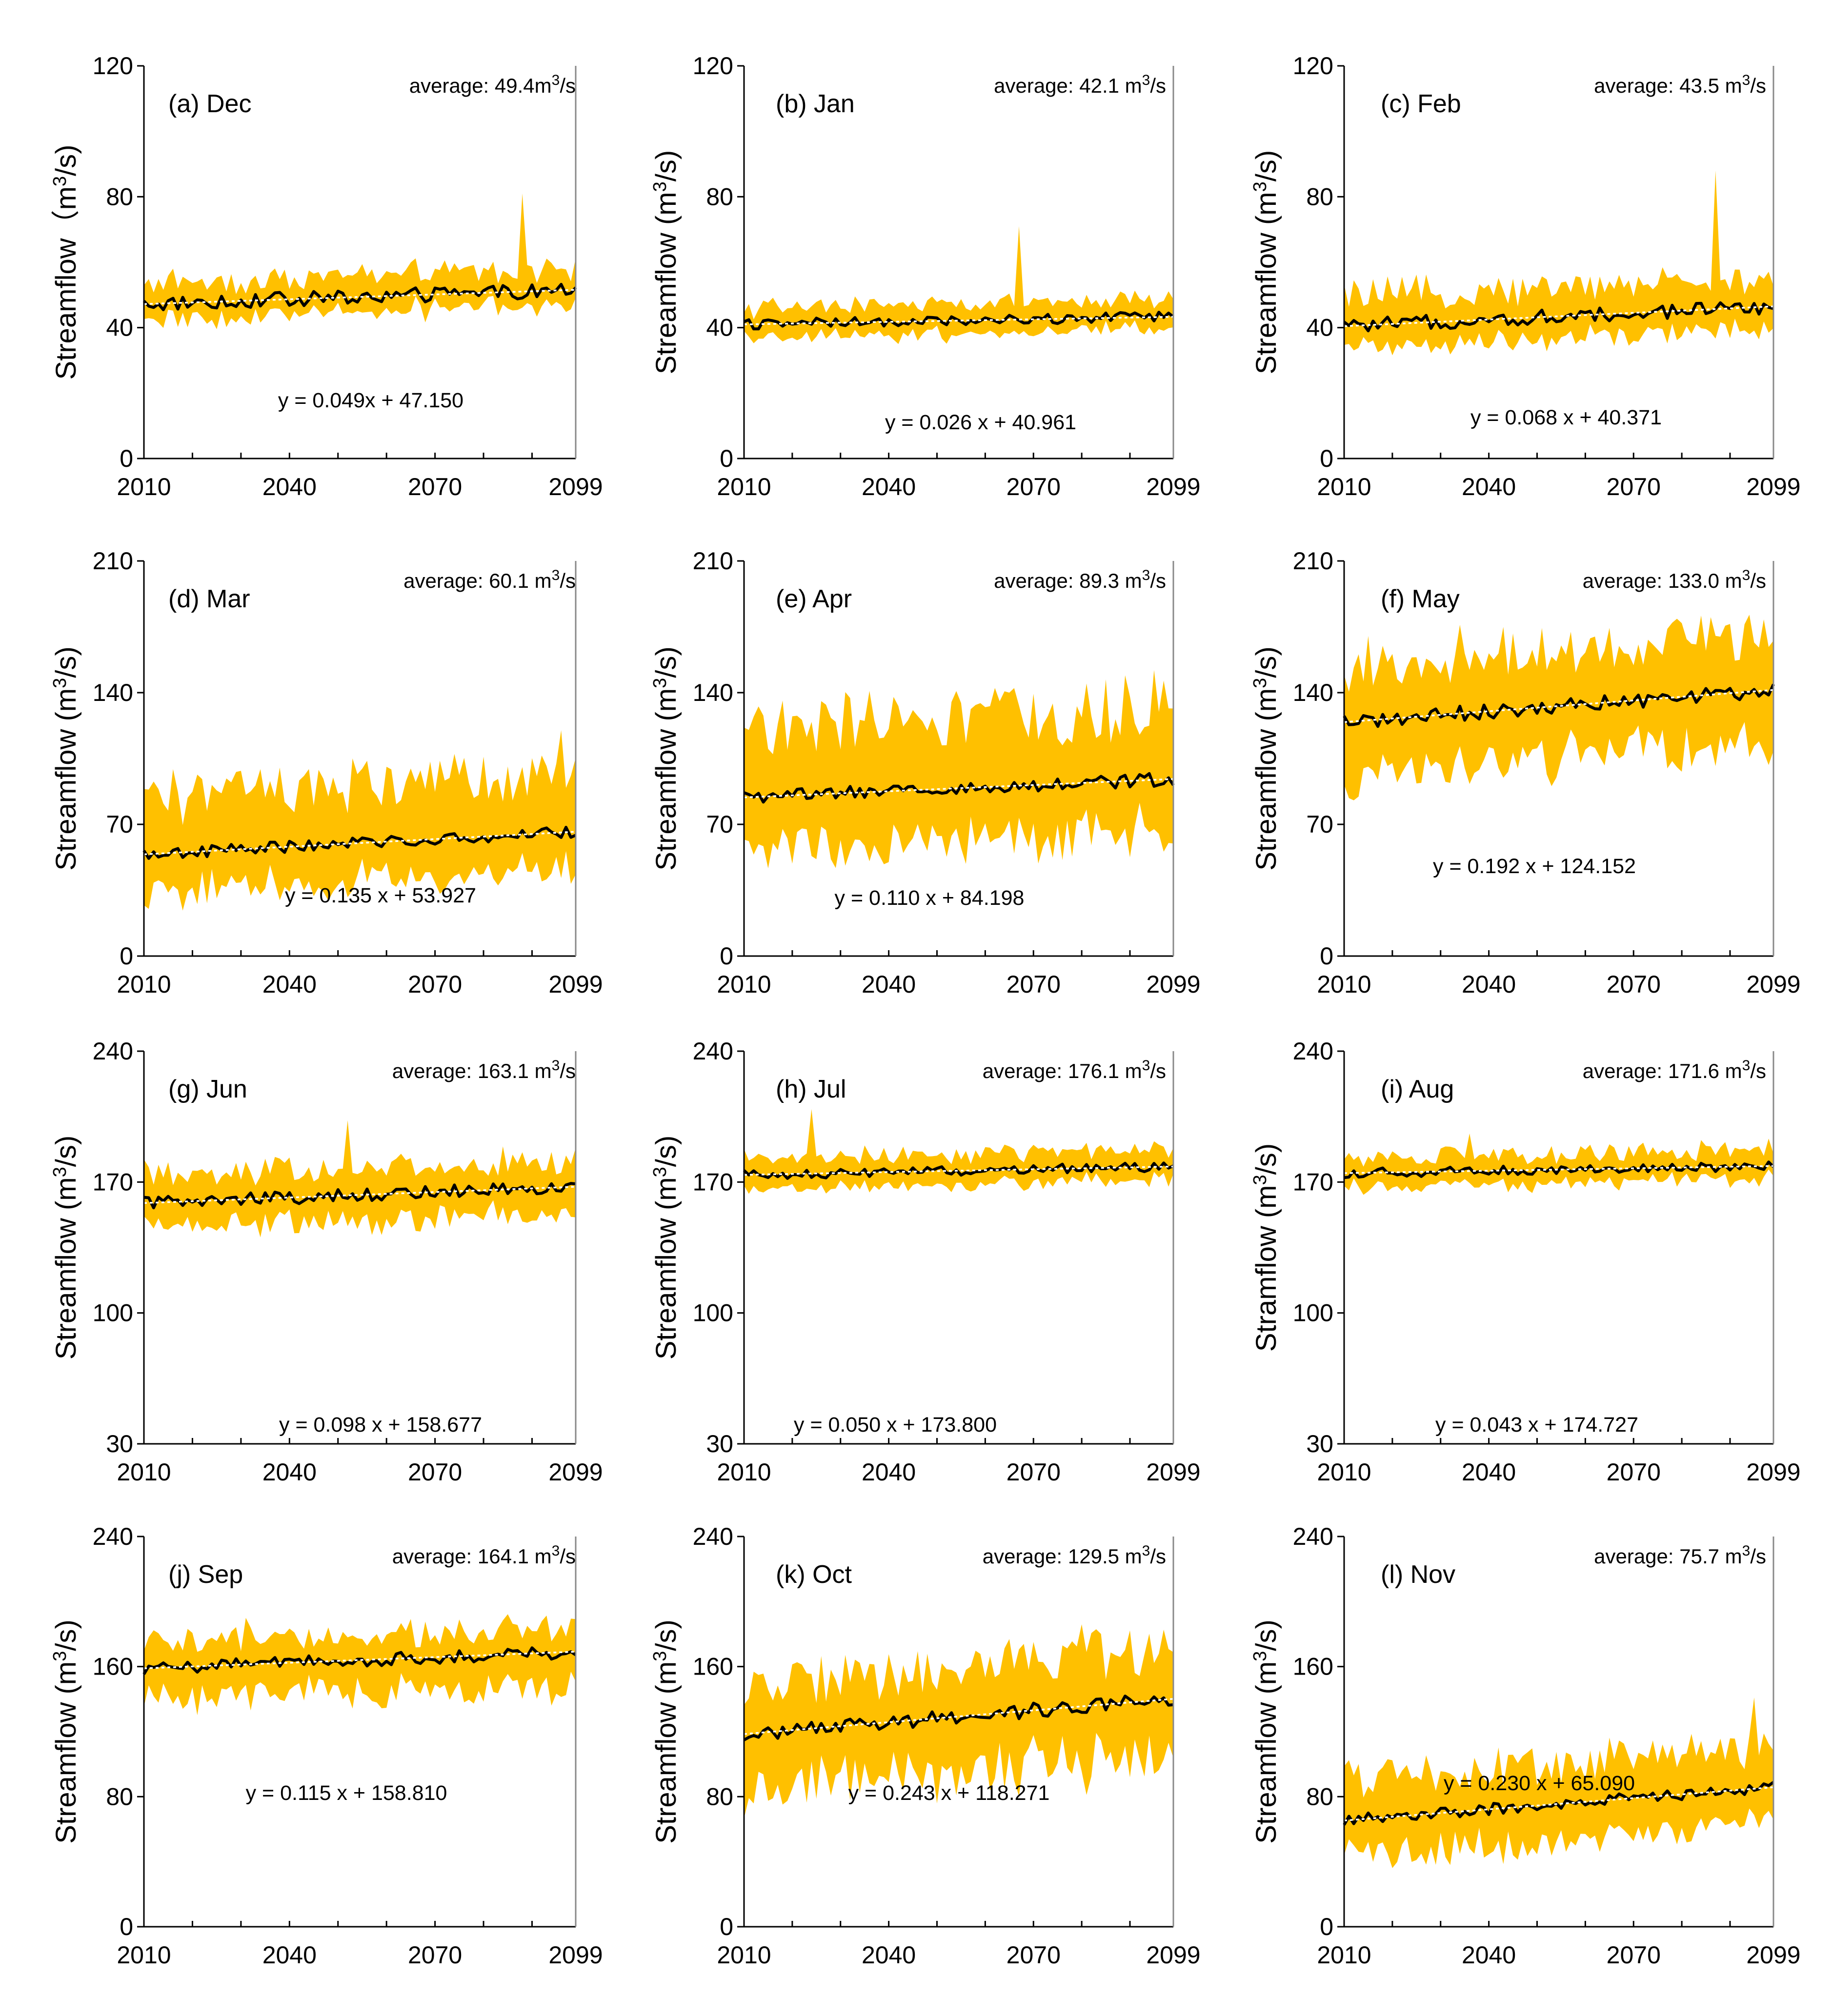 The height and width of the screenshot is (2016, 1832). Describe the element at coordinates (719, 825) in the screenshot. I see `y-tick-label: 70` at that location.